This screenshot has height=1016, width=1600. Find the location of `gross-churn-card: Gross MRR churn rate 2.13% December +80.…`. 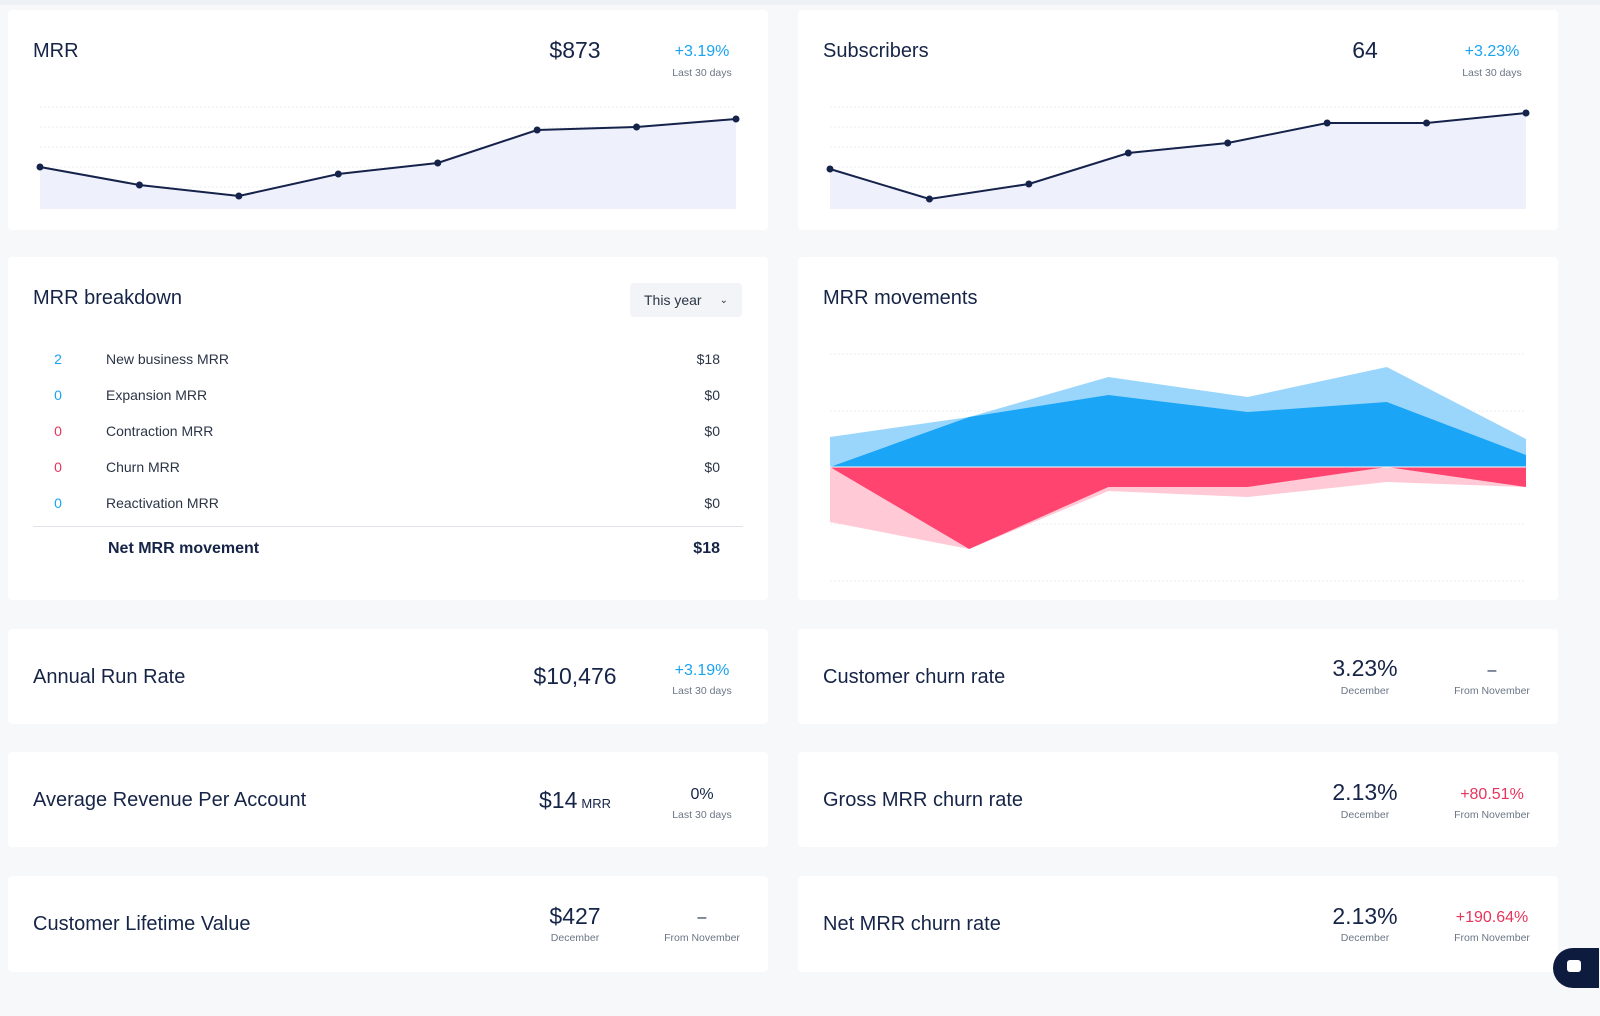

gross-churn-card: Gross MRR churn rate 2.13% December +80.… is located at coordinates (1178, 799).